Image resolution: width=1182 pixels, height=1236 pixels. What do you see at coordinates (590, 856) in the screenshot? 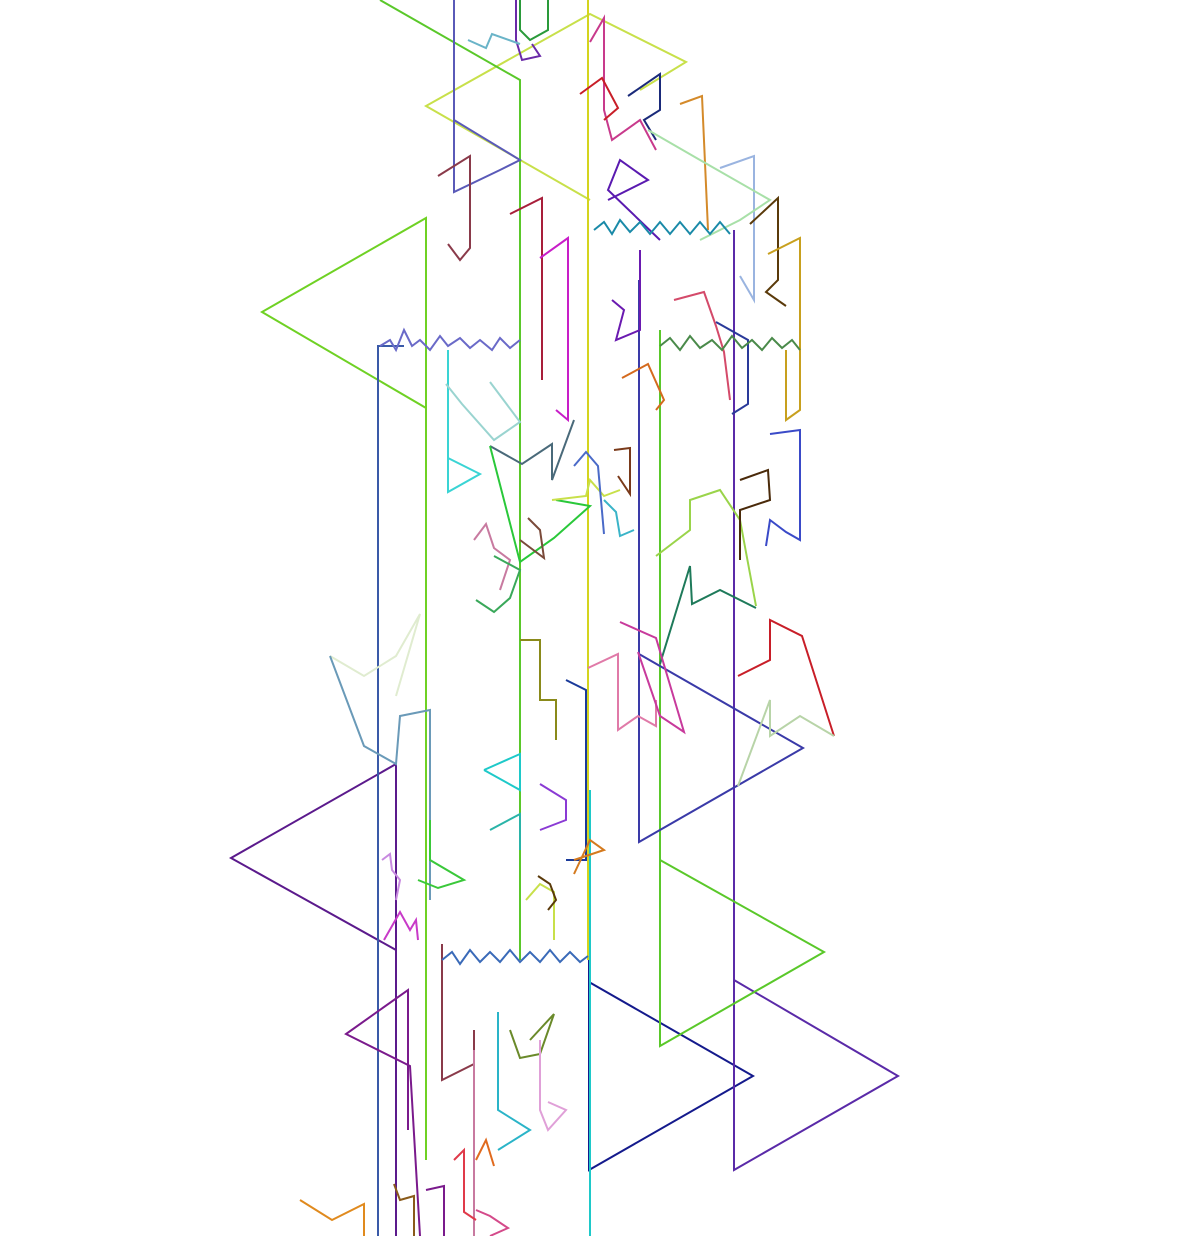
I see `stroke-orange-lower-center` at bounding box center [590, 856].